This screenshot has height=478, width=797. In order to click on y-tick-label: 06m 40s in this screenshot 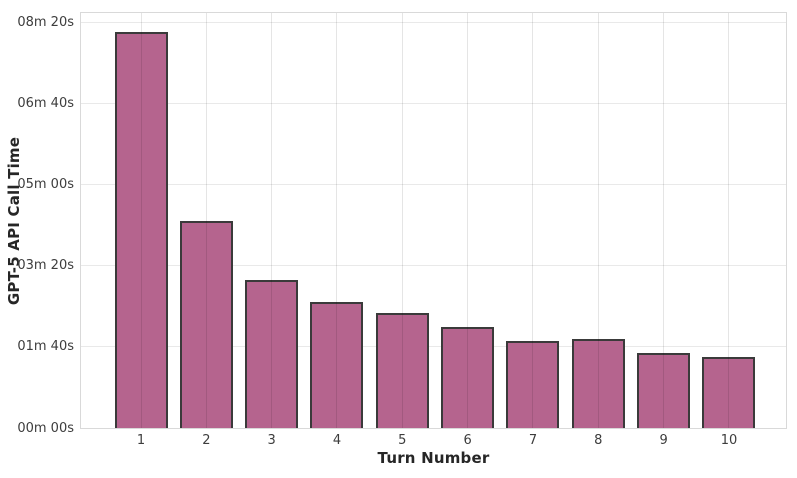, I will do `click(45, 104)`.